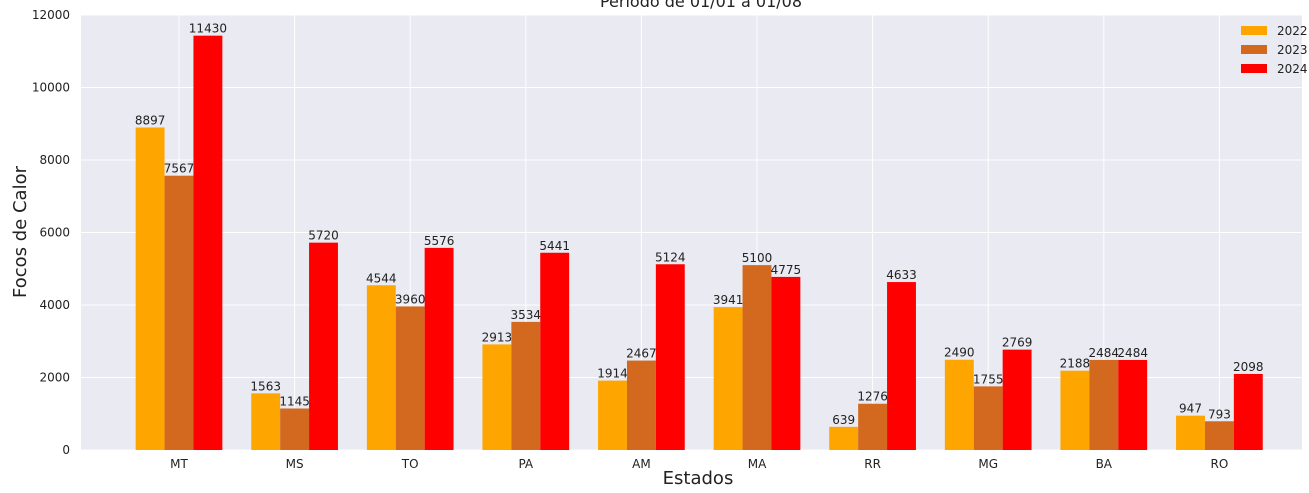  What do you see at coordinates (208, 29) in the screenshot?
I see `bar-value-label: 11430` at bounding box center [208, 29].